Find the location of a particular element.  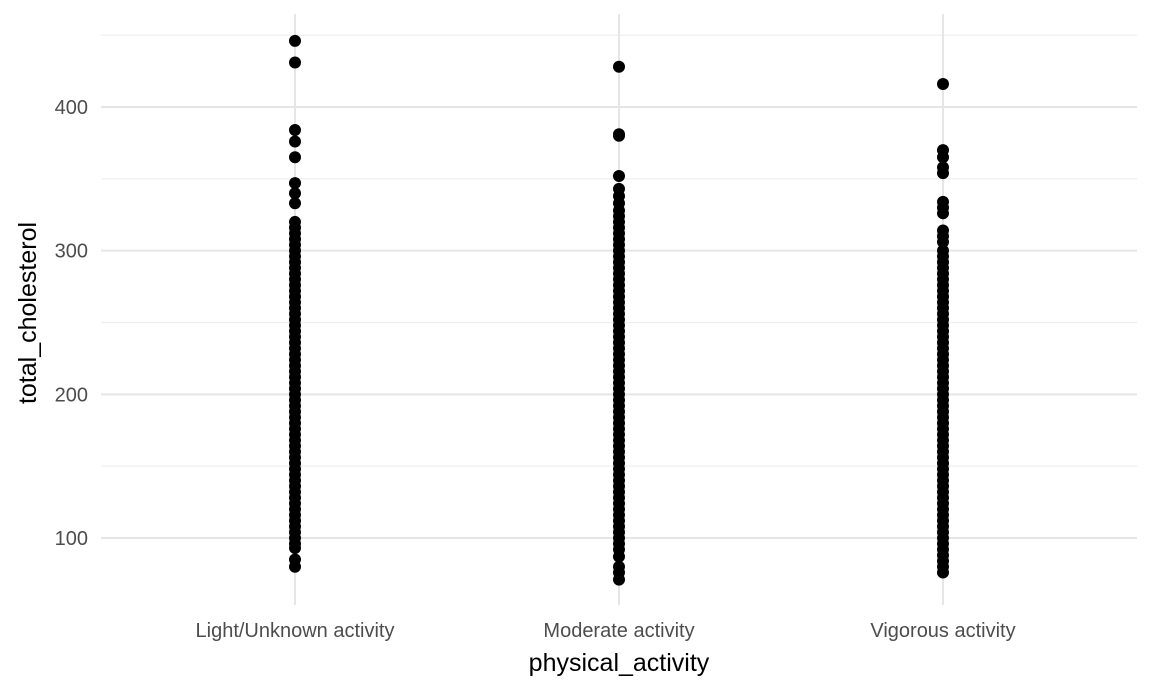

x-tick-label: Vigorous activity is located at coordinates (942, 631).